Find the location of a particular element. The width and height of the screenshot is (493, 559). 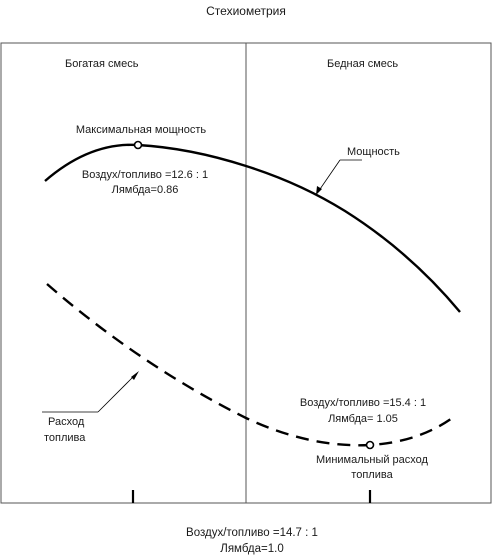

consumption-leader-arrow is located at coordinates (135, 375).